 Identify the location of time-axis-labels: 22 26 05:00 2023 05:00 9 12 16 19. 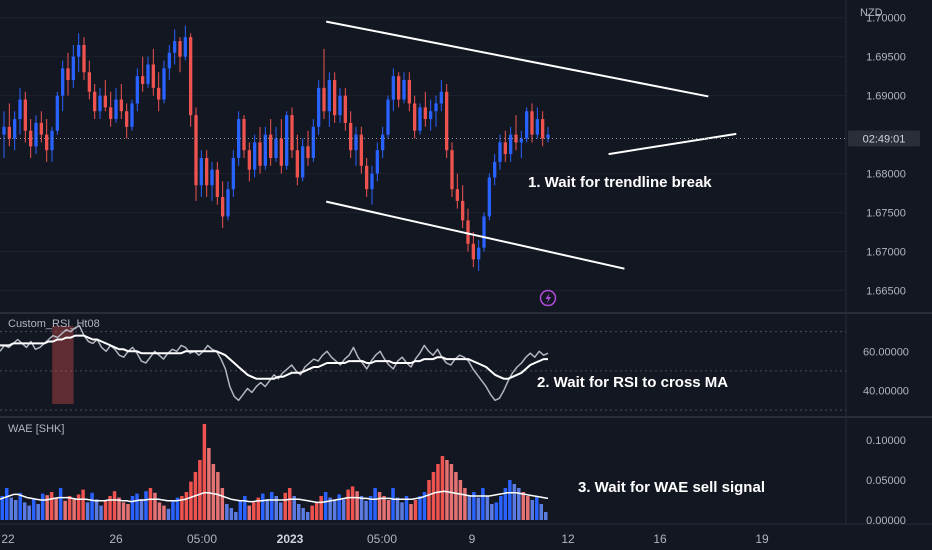
(385, 539).